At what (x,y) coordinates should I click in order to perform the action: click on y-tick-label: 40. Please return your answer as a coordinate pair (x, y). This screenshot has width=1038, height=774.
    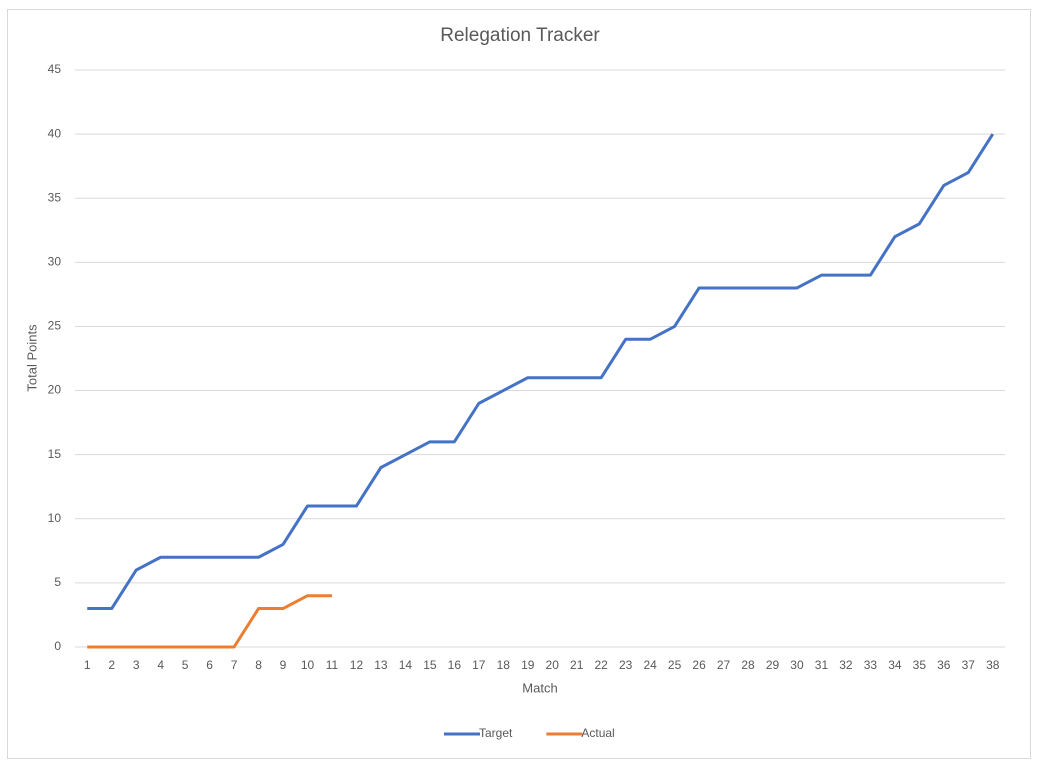
    Looking at the image, I should click on (55, 133).